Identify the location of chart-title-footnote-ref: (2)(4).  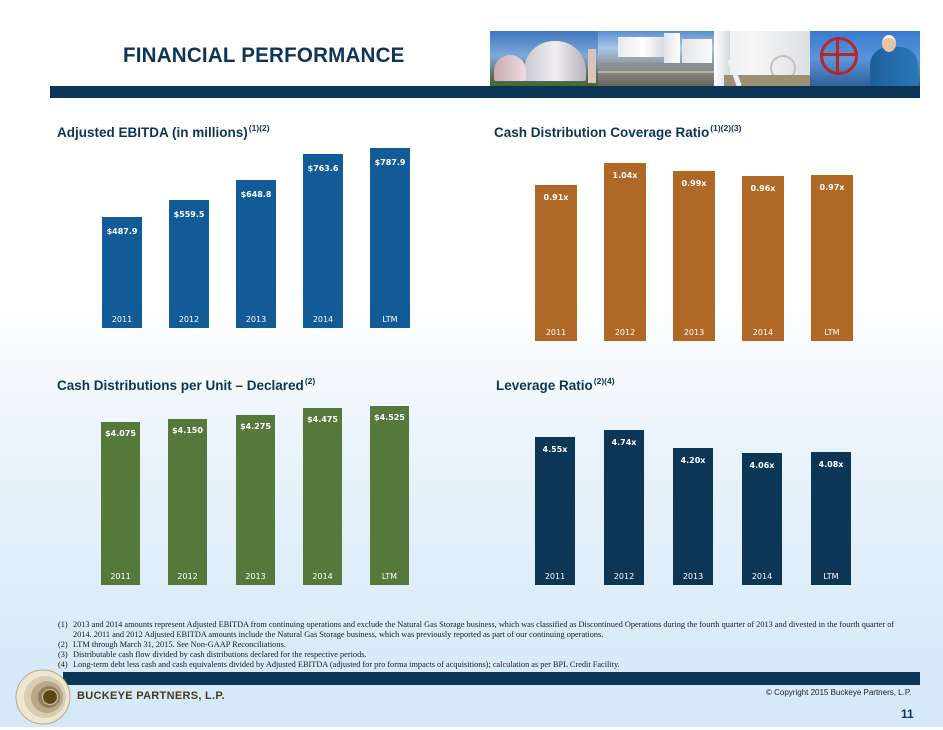
(604, 381).